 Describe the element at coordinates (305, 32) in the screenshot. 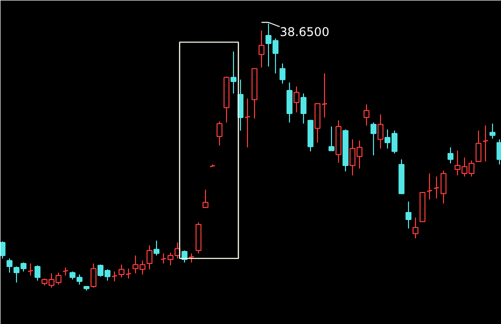

I see `annotation: 38.6500` at that location.